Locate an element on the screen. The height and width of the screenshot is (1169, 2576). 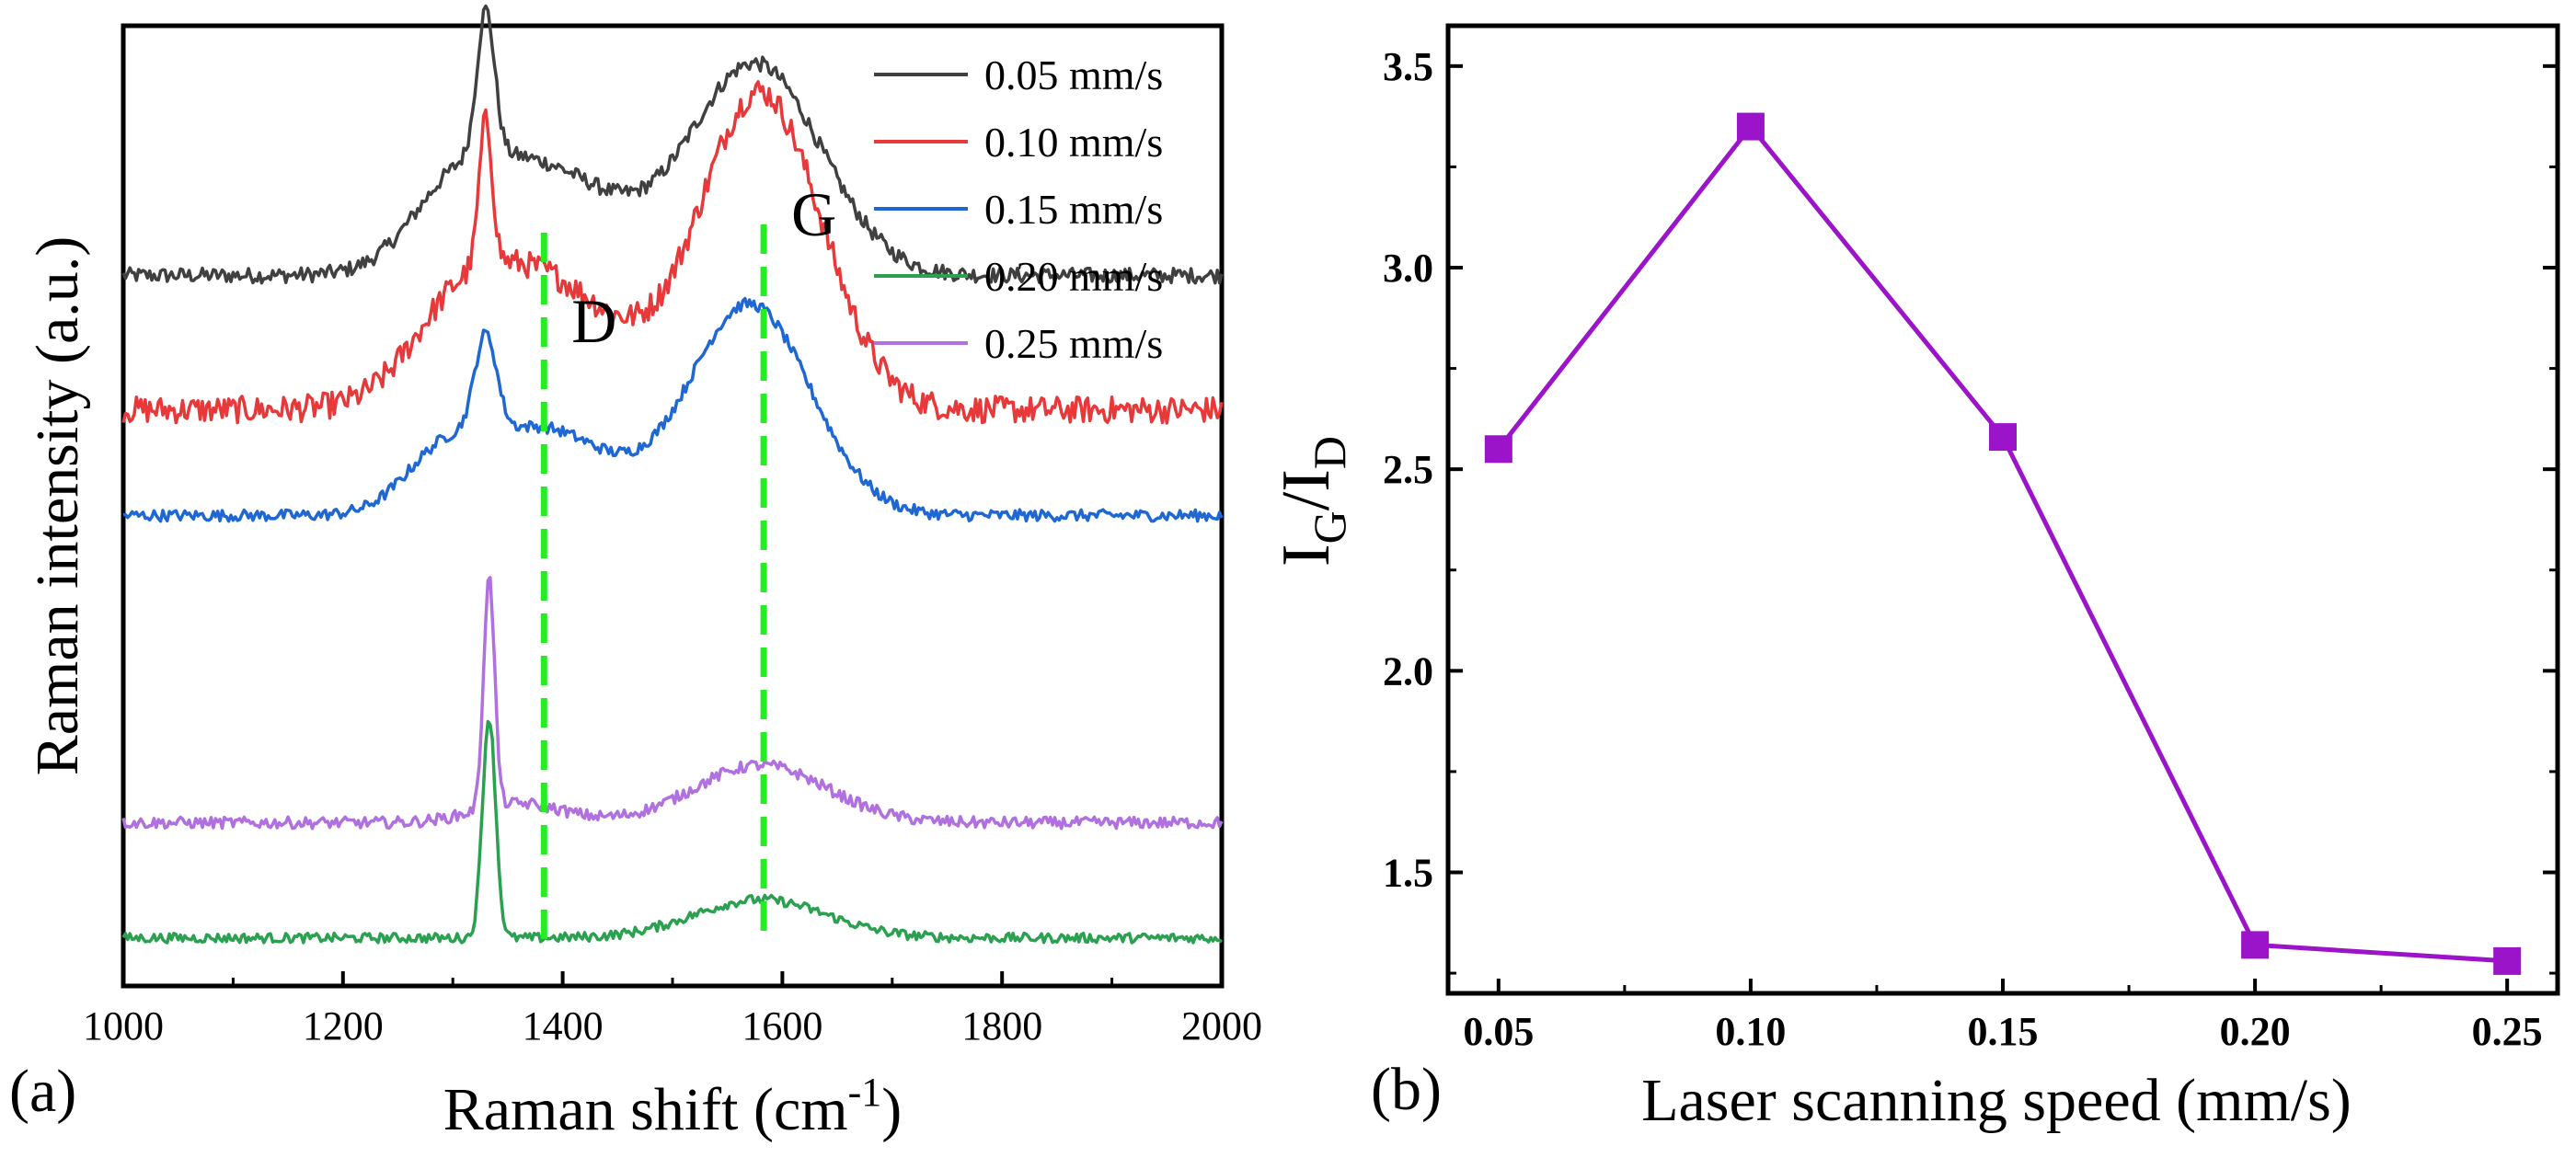
y-axis-label-b: IG/ID is located at coordinates (1312, 501).